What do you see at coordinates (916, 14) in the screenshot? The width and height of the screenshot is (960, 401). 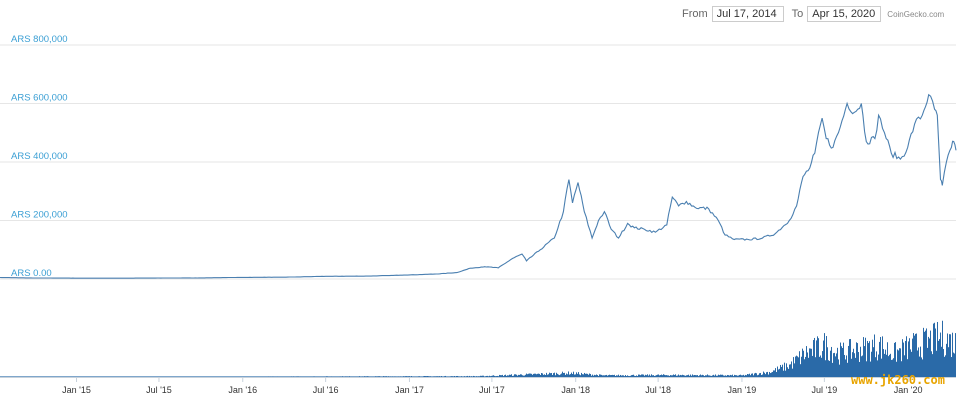 I see `source-credit: CoinGecko.com` at bounding box center [916, 14].